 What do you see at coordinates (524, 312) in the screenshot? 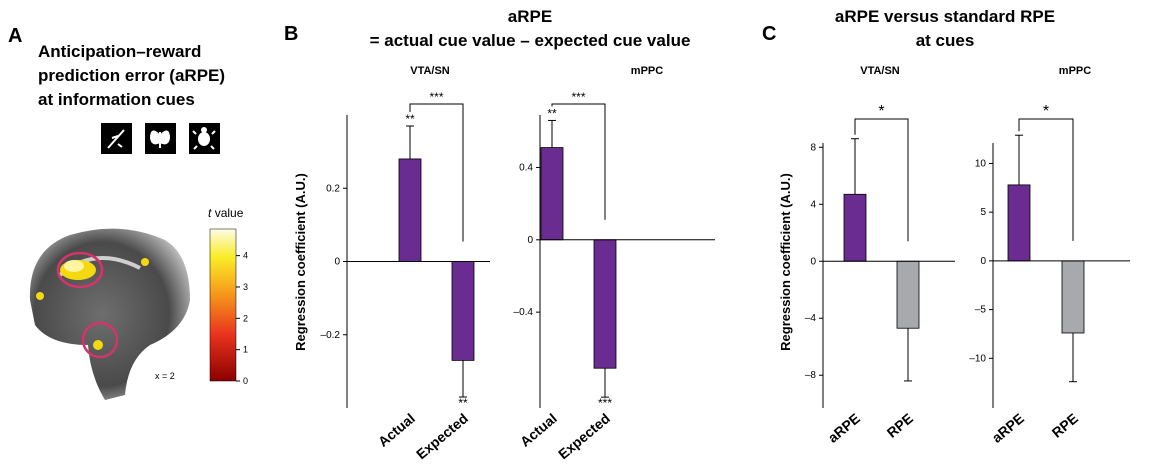
I see `y-tick-label: –0.4` at bounding box center [524, 312].